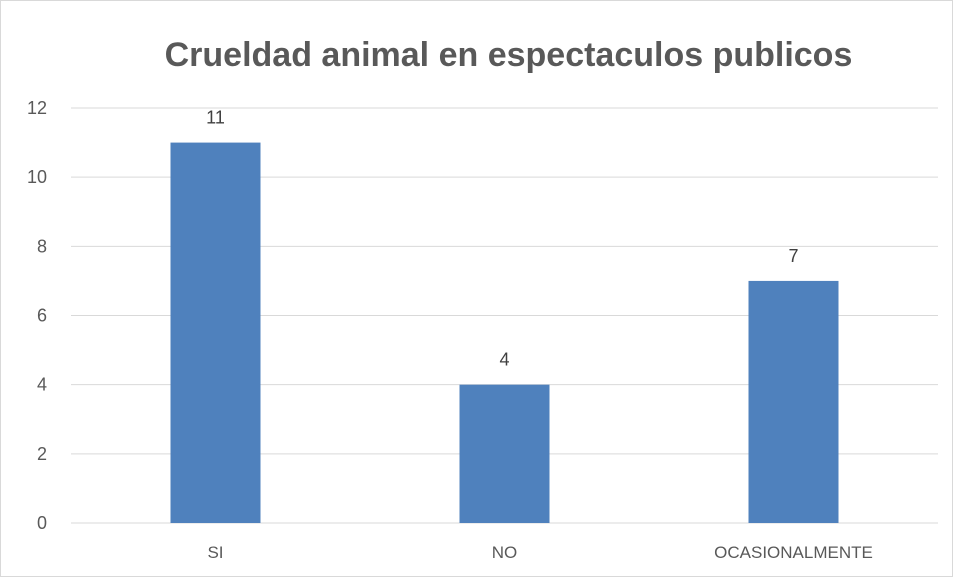  I want to click on bar-si, so click(215, 333).